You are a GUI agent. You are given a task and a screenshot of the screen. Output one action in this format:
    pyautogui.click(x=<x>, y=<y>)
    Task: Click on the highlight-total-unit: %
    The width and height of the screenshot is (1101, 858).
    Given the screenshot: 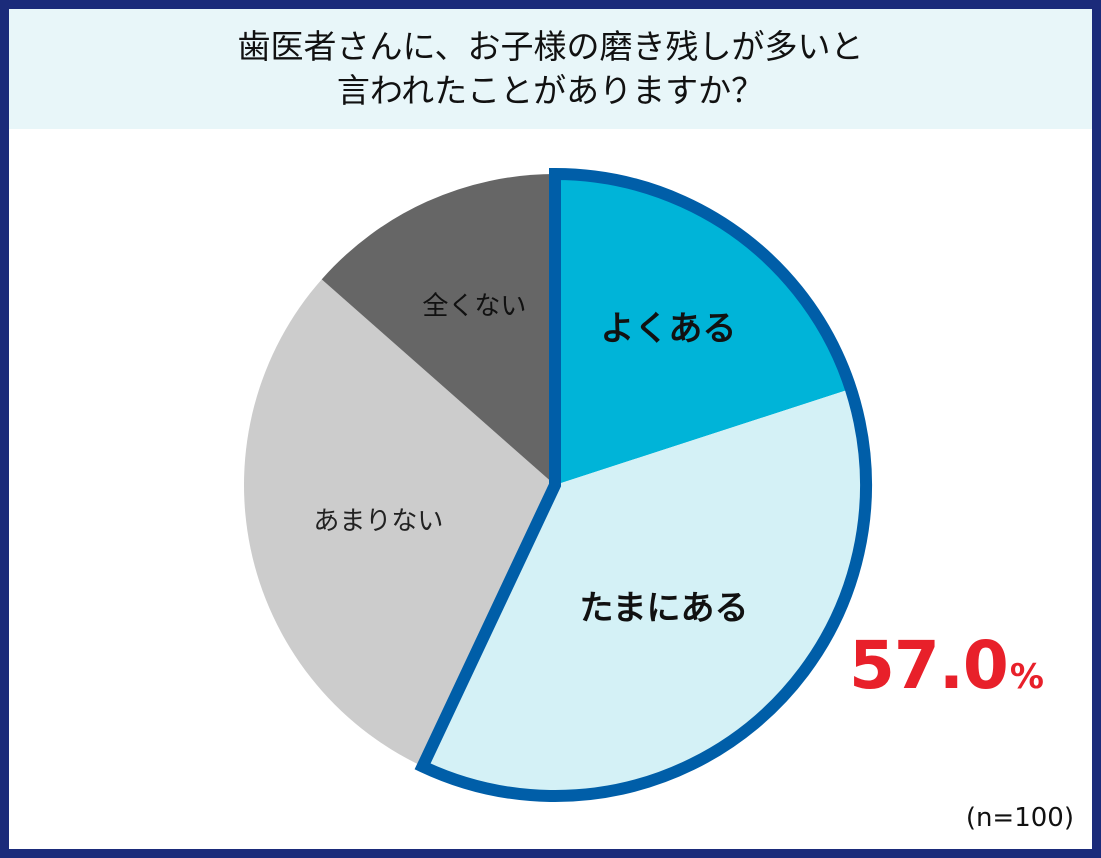 What is the action you would take?
    pyautogui.click(x=1026, y=677)
    